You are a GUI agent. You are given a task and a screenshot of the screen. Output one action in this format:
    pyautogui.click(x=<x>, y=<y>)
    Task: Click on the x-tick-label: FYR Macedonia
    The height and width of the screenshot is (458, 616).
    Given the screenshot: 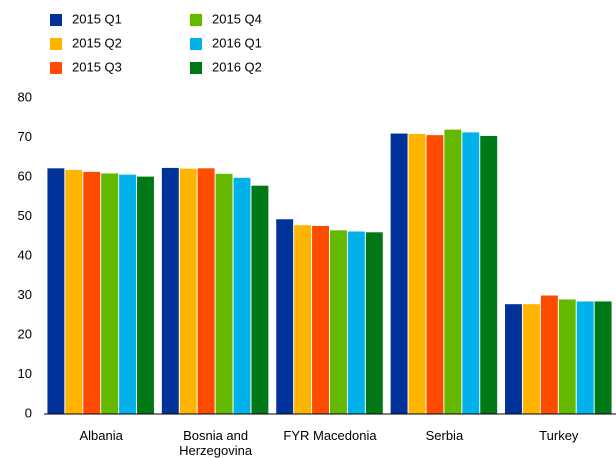 What is the action you would take?
    pyautogui.click(x=330, y=435)
    